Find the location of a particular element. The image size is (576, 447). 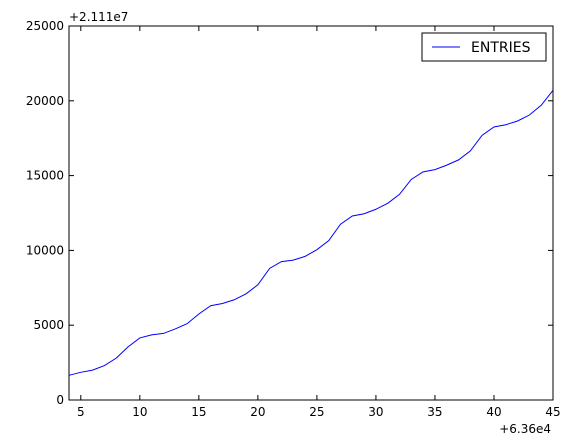

x-tick-label: 10 is located at coordinates (139, 412).